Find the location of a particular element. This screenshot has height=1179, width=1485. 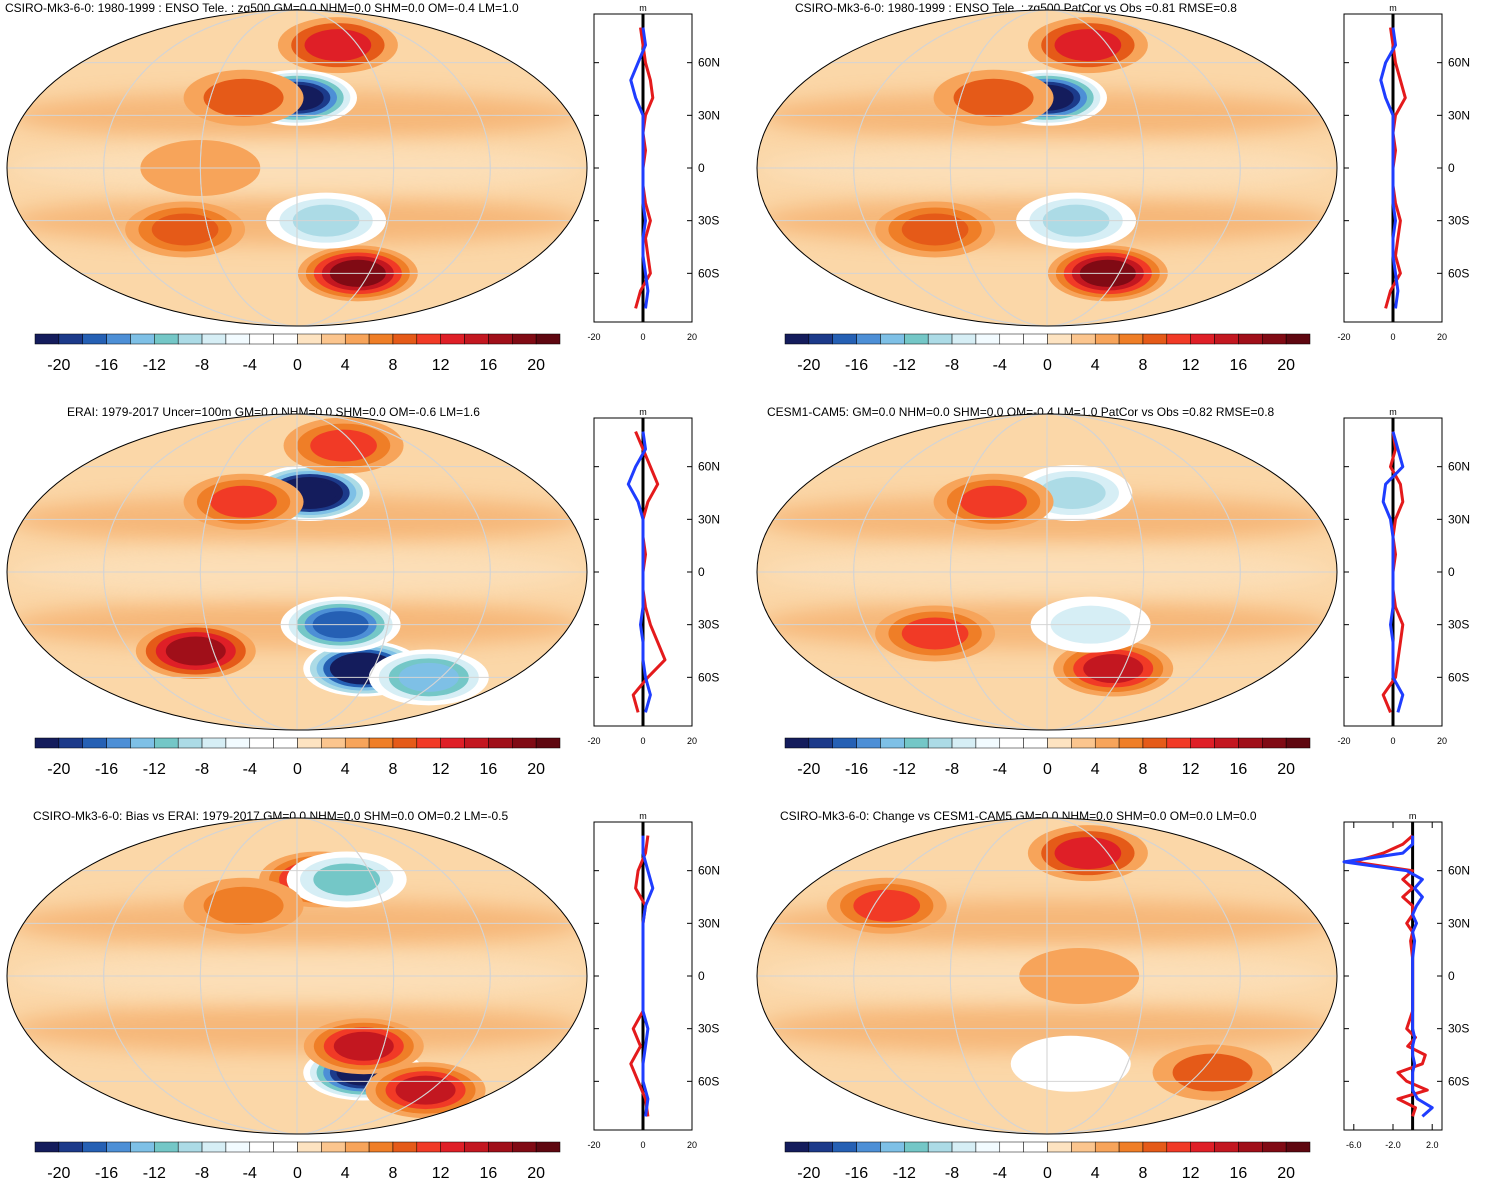

profile-xtick-label: 0 is located at coordinates (642, 337).